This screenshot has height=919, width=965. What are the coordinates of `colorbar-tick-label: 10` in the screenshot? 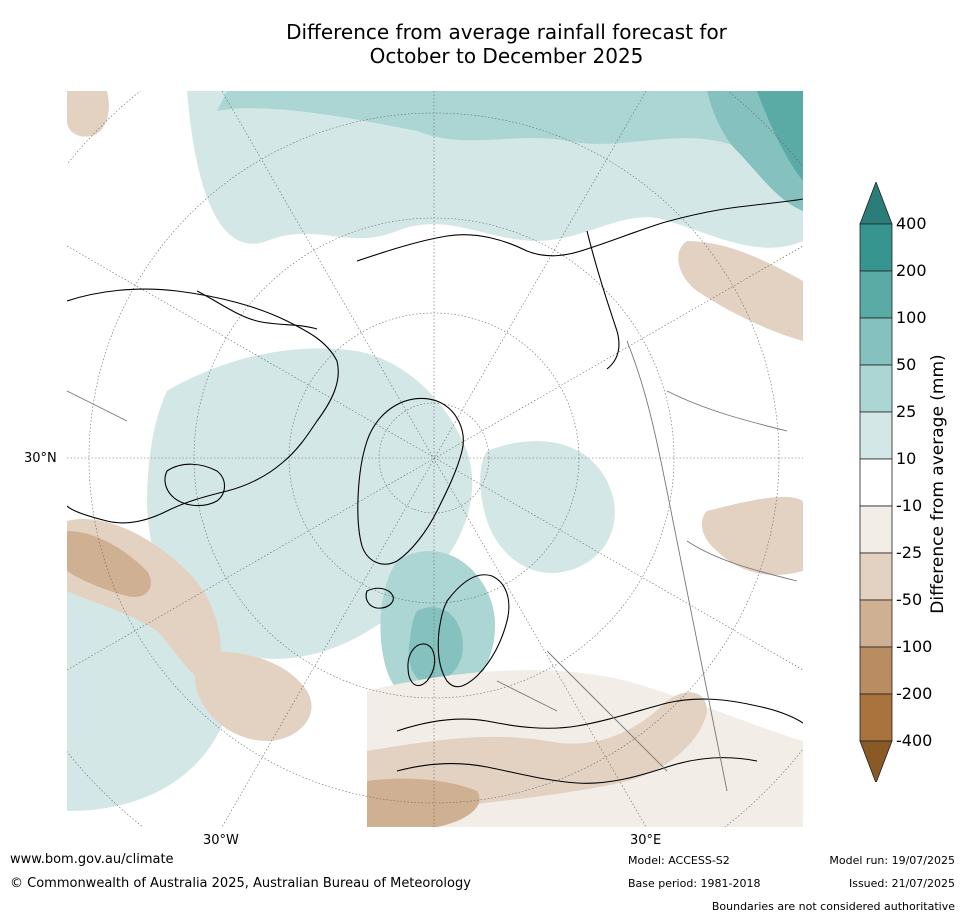 It's located at (906, 458).